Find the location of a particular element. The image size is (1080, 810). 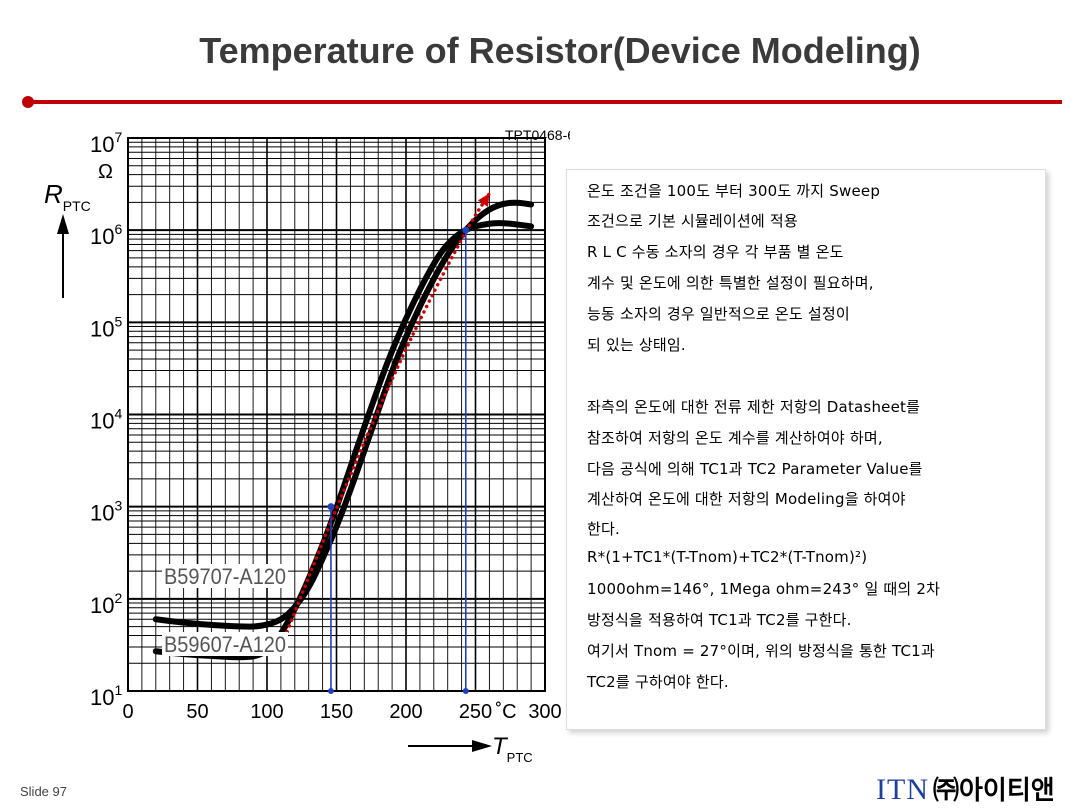

y-tick-label: 10³ is located at coordinates (106, 512).